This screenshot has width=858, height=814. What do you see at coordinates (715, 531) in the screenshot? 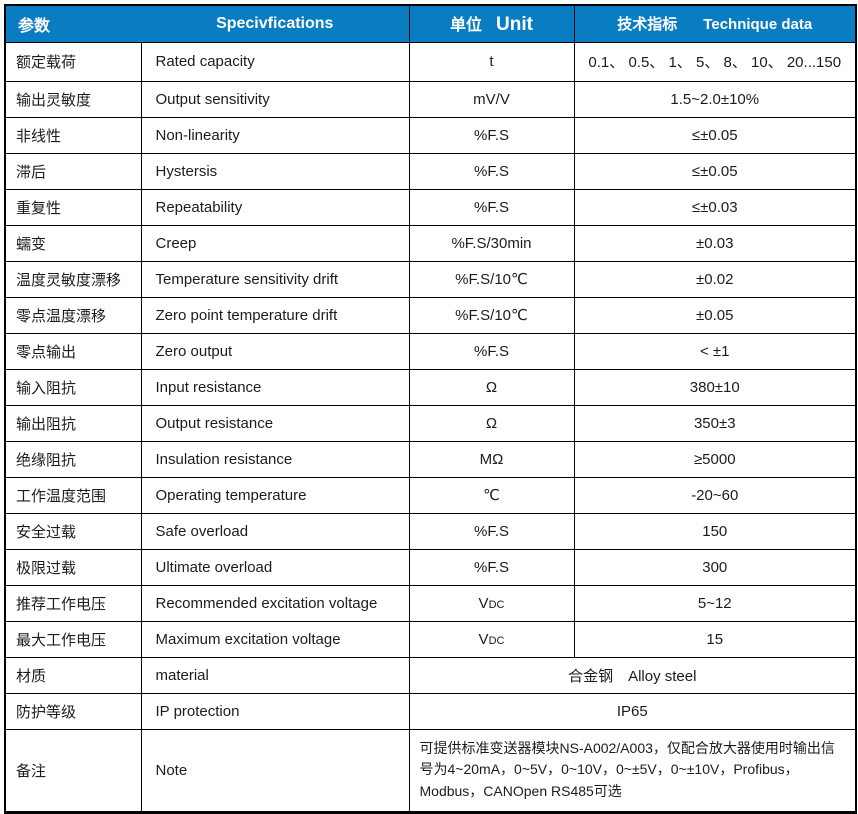
I see `value-cell: 150` at bounding box center [715, 531].